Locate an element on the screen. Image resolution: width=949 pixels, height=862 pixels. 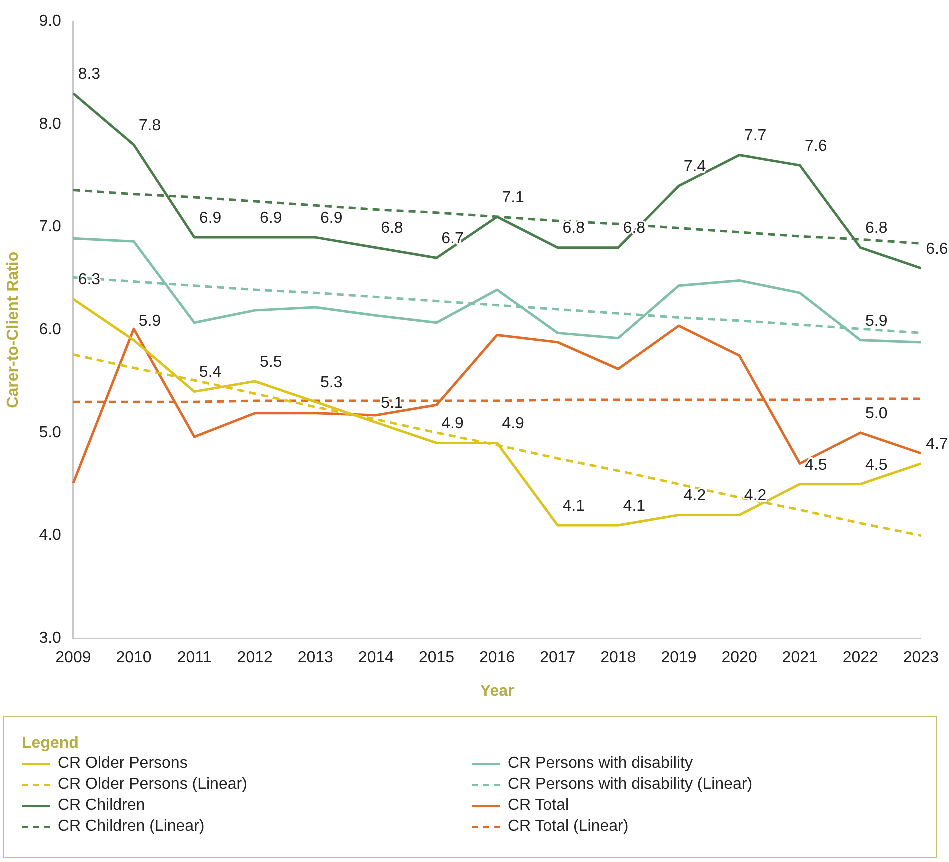
data-label: 7.4 is located at coordinates (695, 167).